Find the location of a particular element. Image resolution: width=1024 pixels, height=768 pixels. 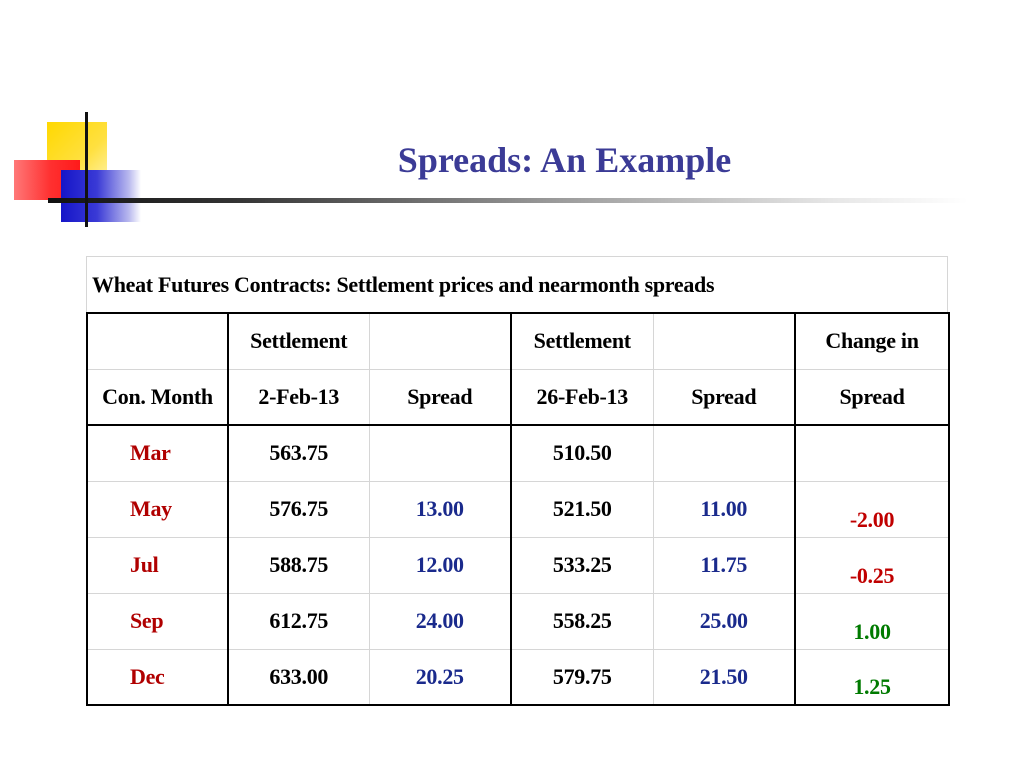

table-row: Mar 563.75 510.50 is located at coordinates (518, 453).